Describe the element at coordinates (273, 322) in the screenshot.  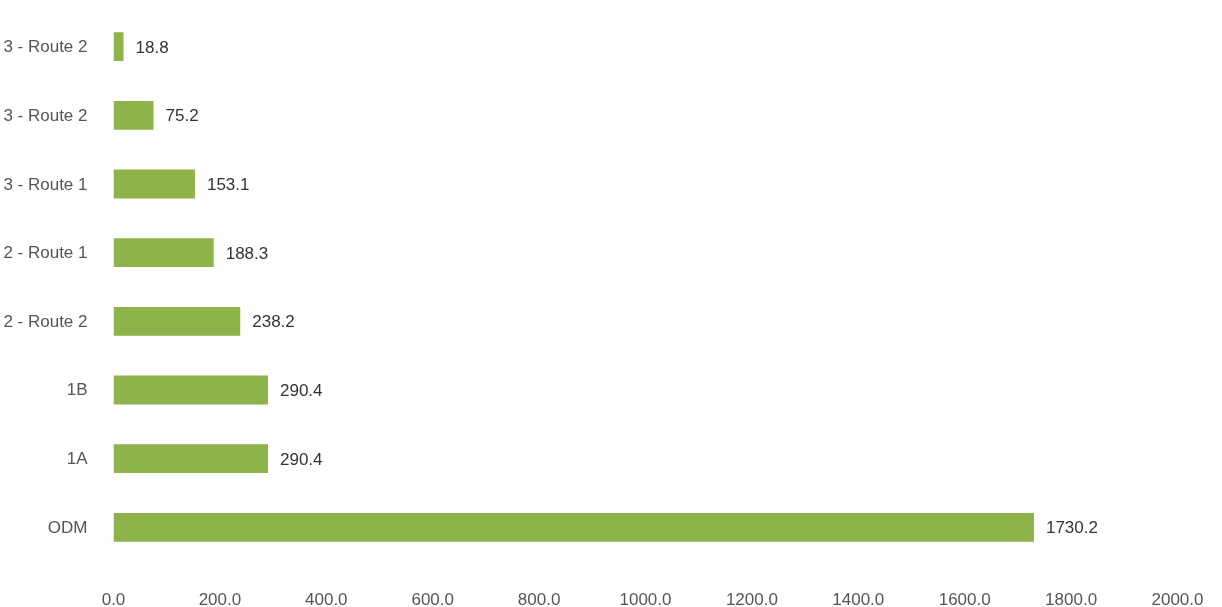
I see `data-label: 238.2` at that location.